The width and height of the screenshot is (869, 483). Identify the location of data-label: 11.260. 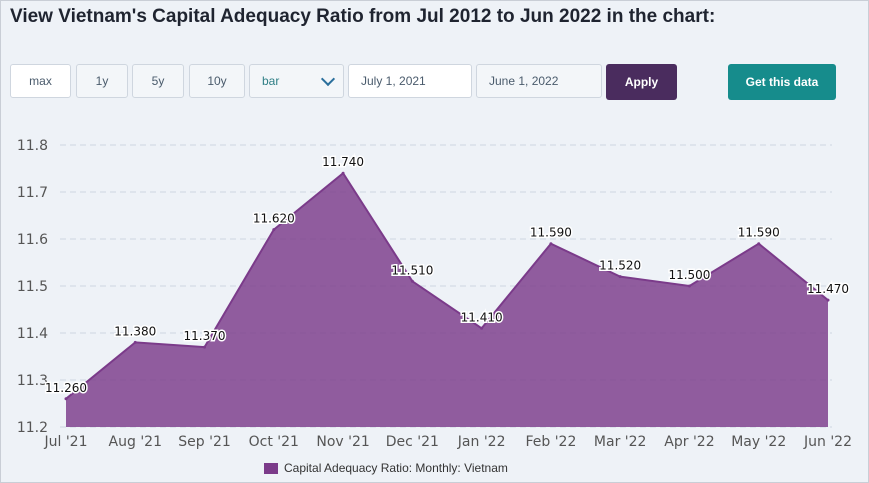
(66, 388).